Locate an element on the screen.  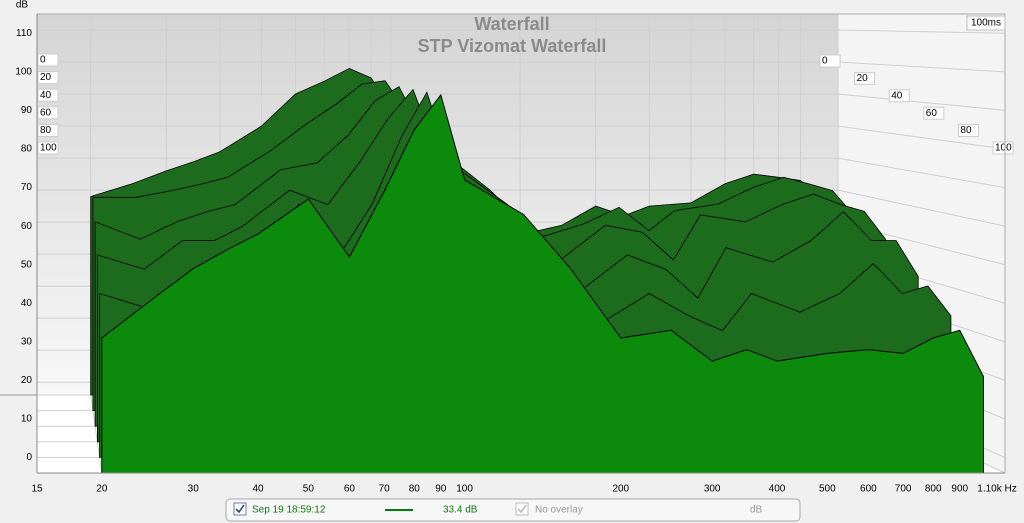
x-tick-label: 80 is located at coordinates (415, 489).